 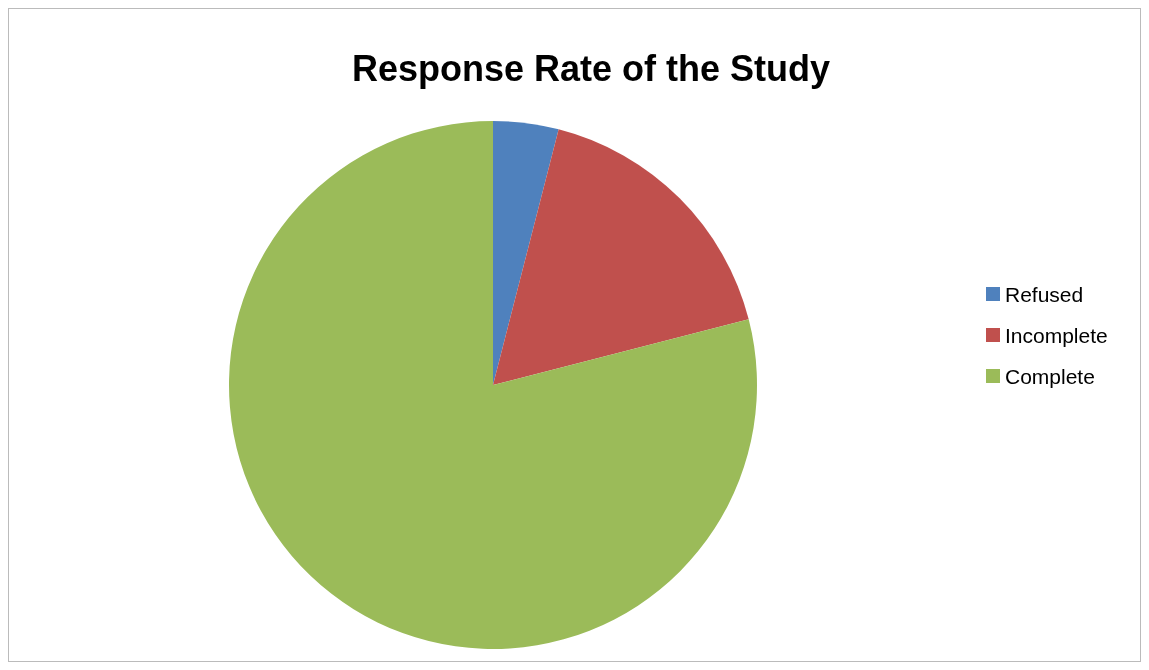 I want to click on legend-label: Incomplete, so click(x=1056, y=335).